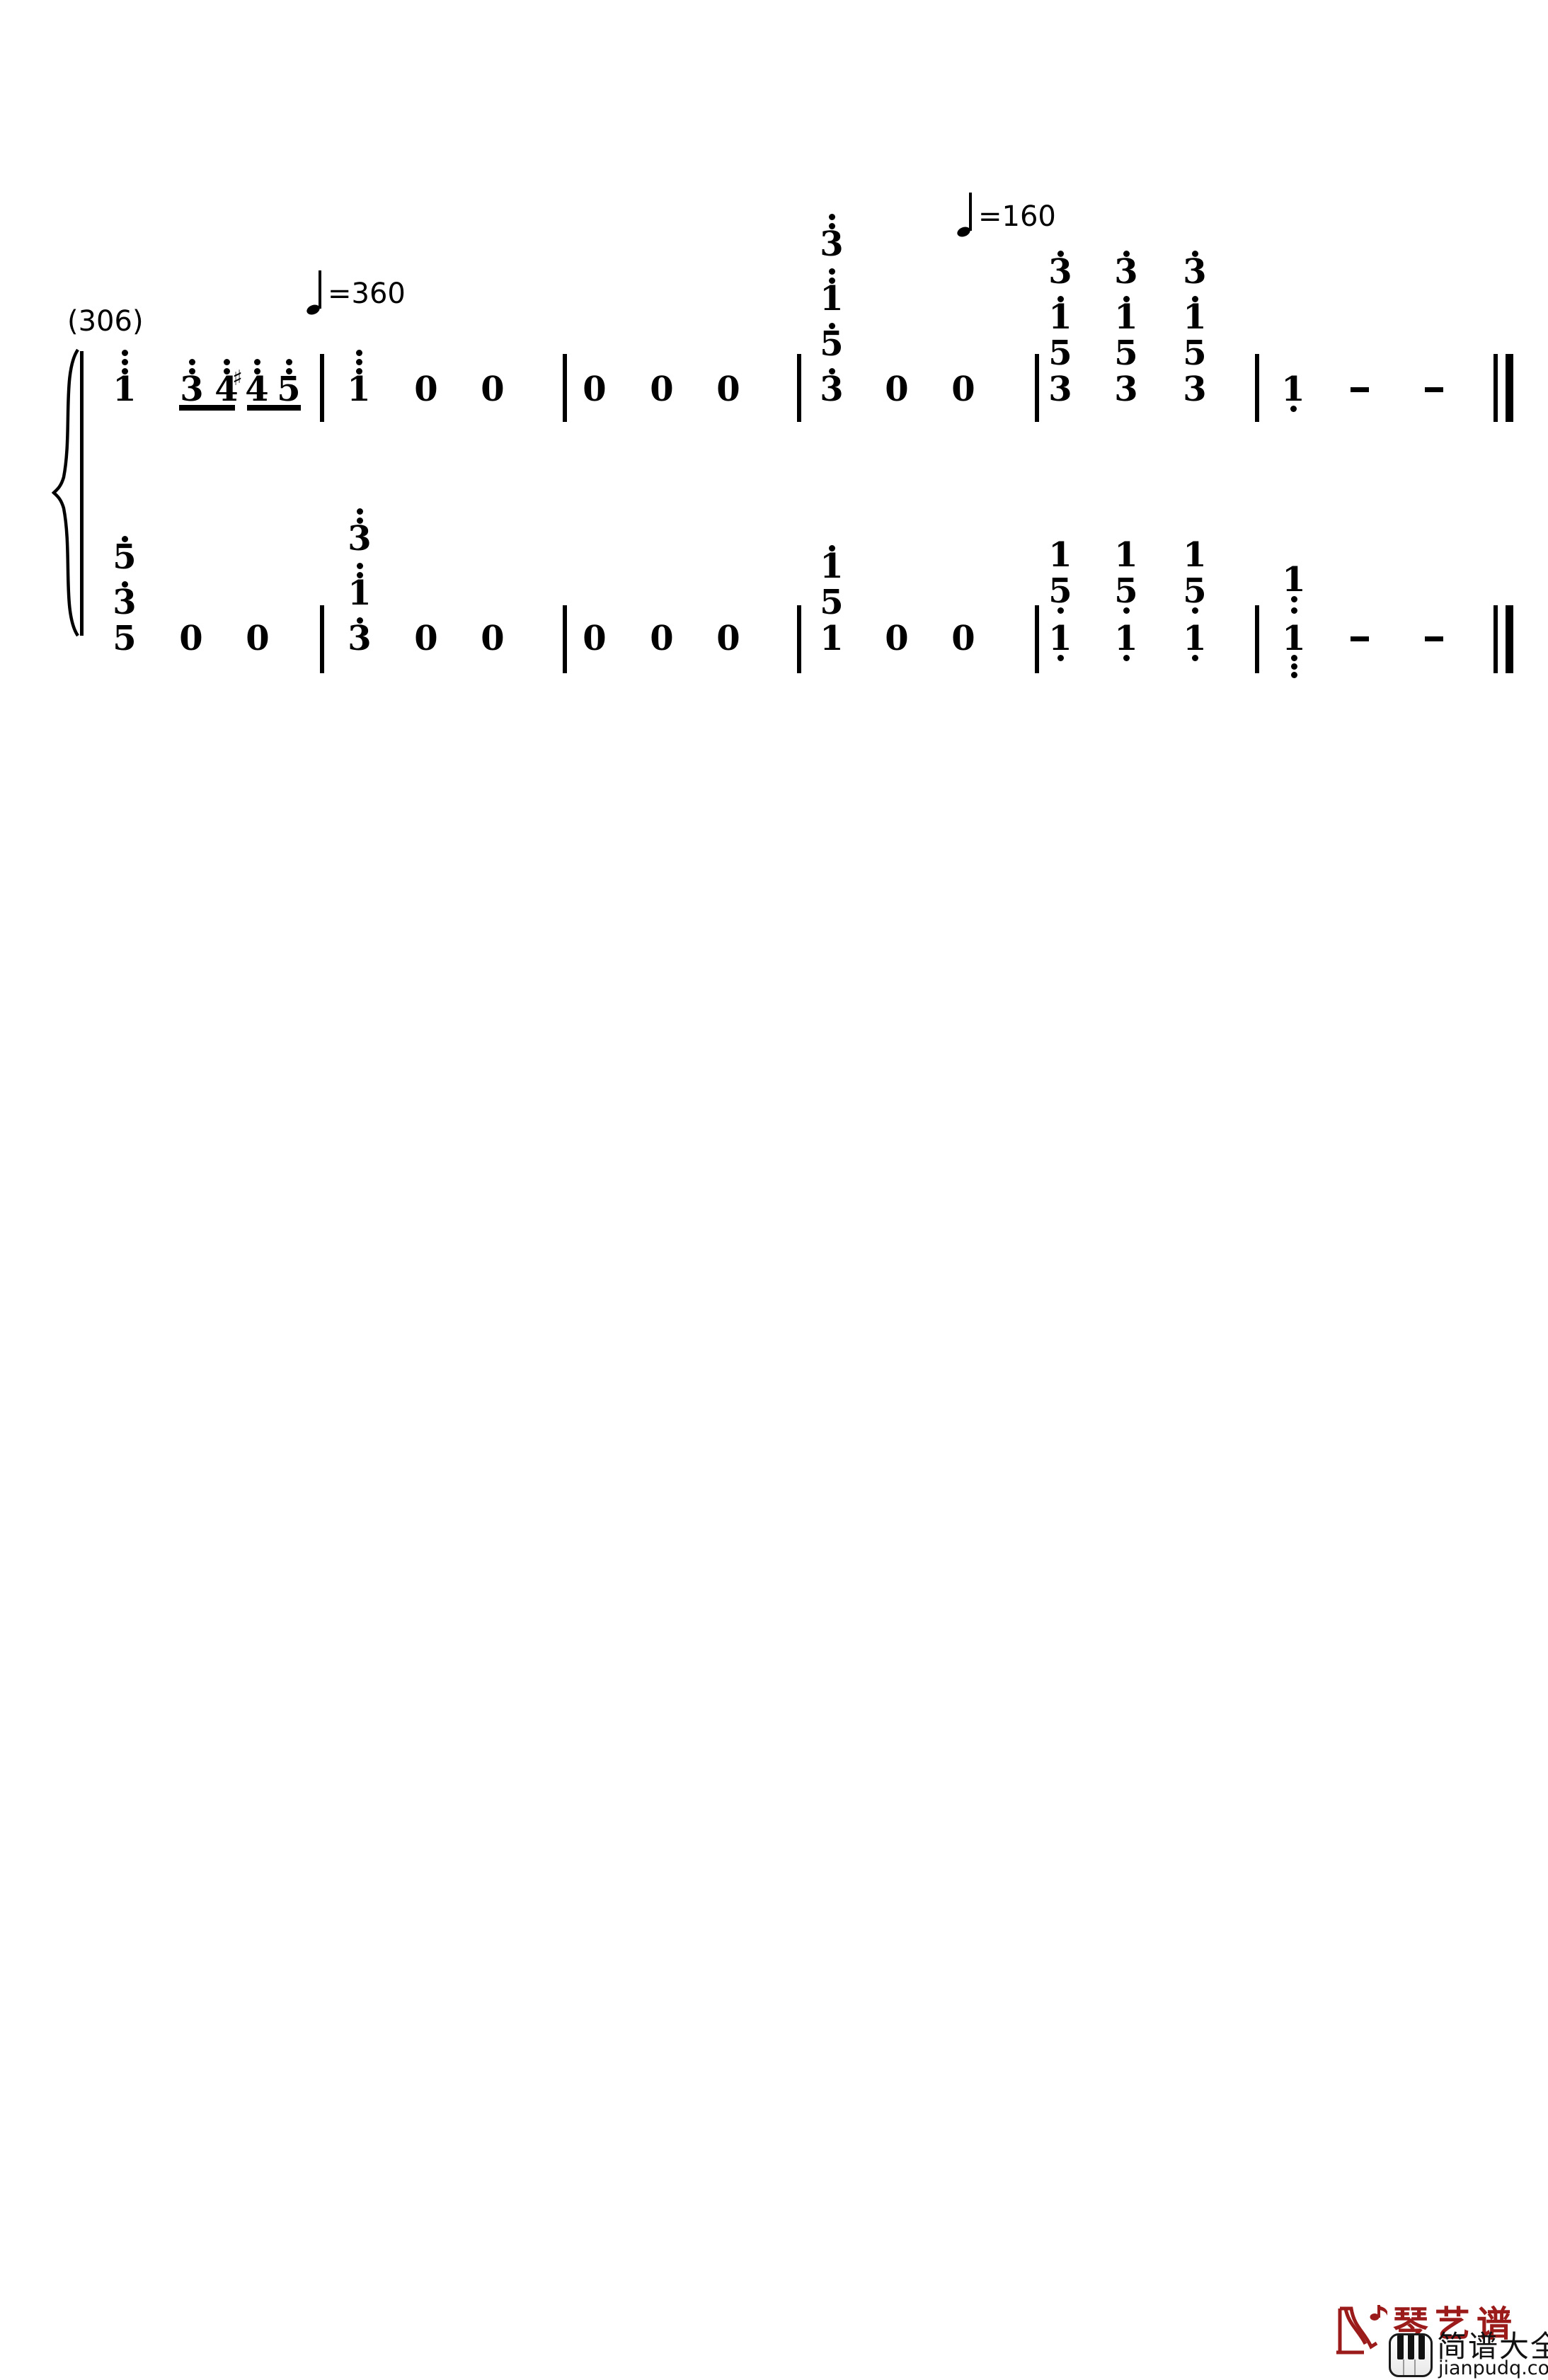 This screenshot has height=2380, width=1548. Describe the element at coordinates (82, 493) in the screenshot. I see `system-barline` at that location.